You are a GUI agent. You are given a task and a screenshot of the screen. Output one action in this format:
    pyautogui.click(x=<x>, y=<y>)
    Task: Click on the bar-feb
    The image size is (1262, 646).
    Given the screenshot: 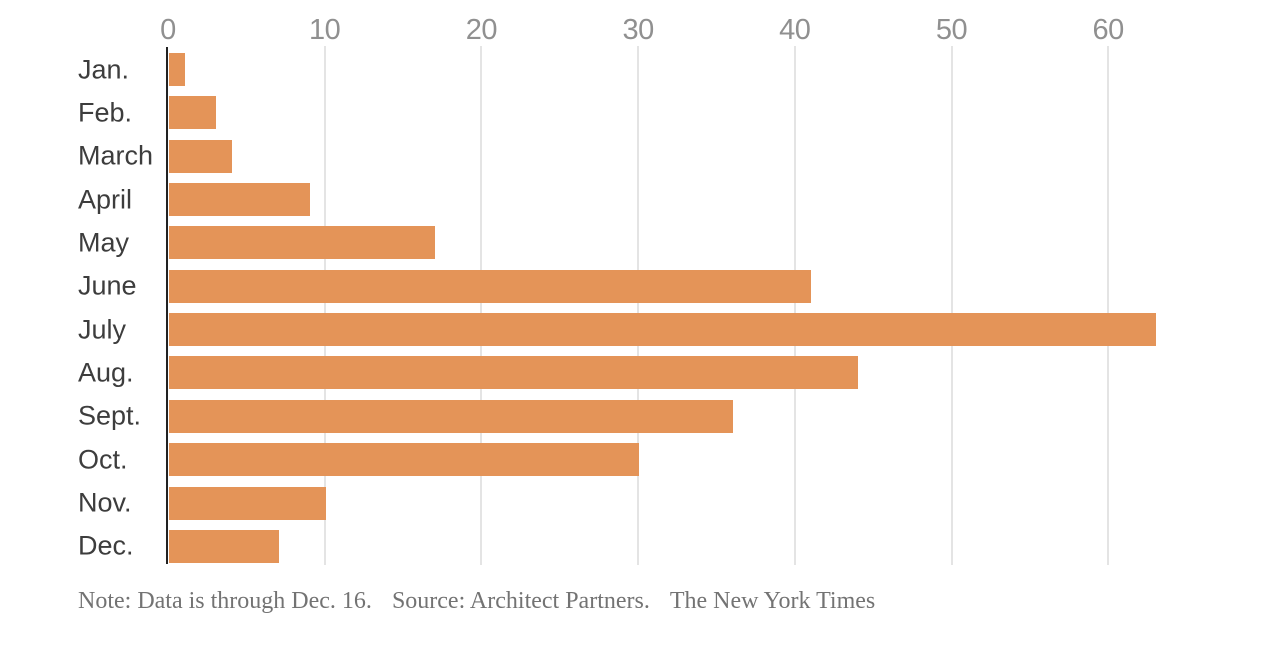 What is the action you would take?
    pyautogui.click(x=192, y=113)
    